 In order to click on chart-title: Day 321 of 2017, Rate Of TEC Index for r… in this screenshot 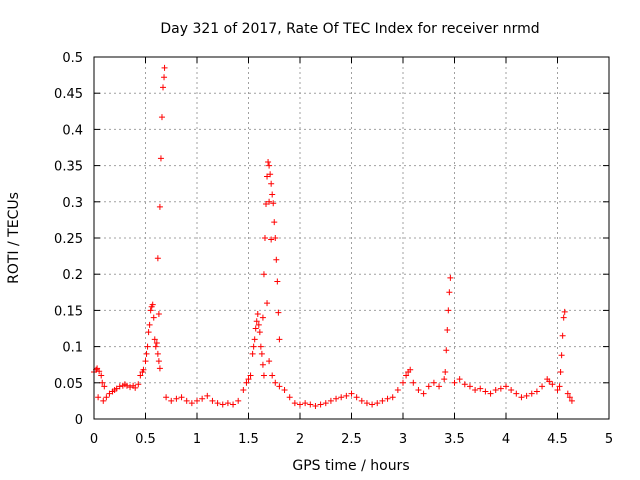, I will do `click(349, 29)`.